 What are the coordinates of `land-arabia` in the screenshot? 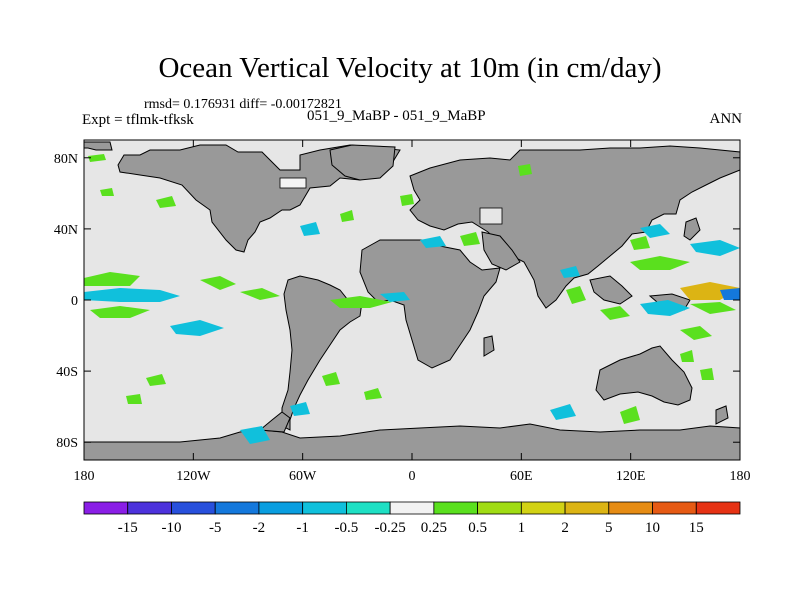 It's located at (501, 251).